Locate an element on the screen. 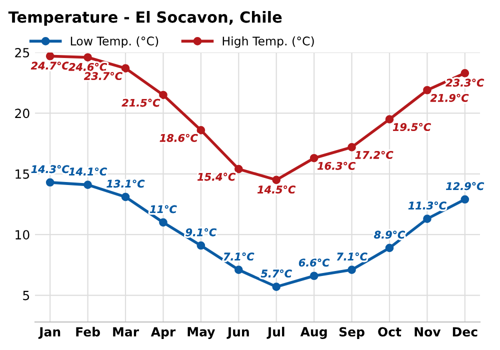 This screenshot has height=350, width=500. data-label: 19.5°C is located at coordinates (411, 127).